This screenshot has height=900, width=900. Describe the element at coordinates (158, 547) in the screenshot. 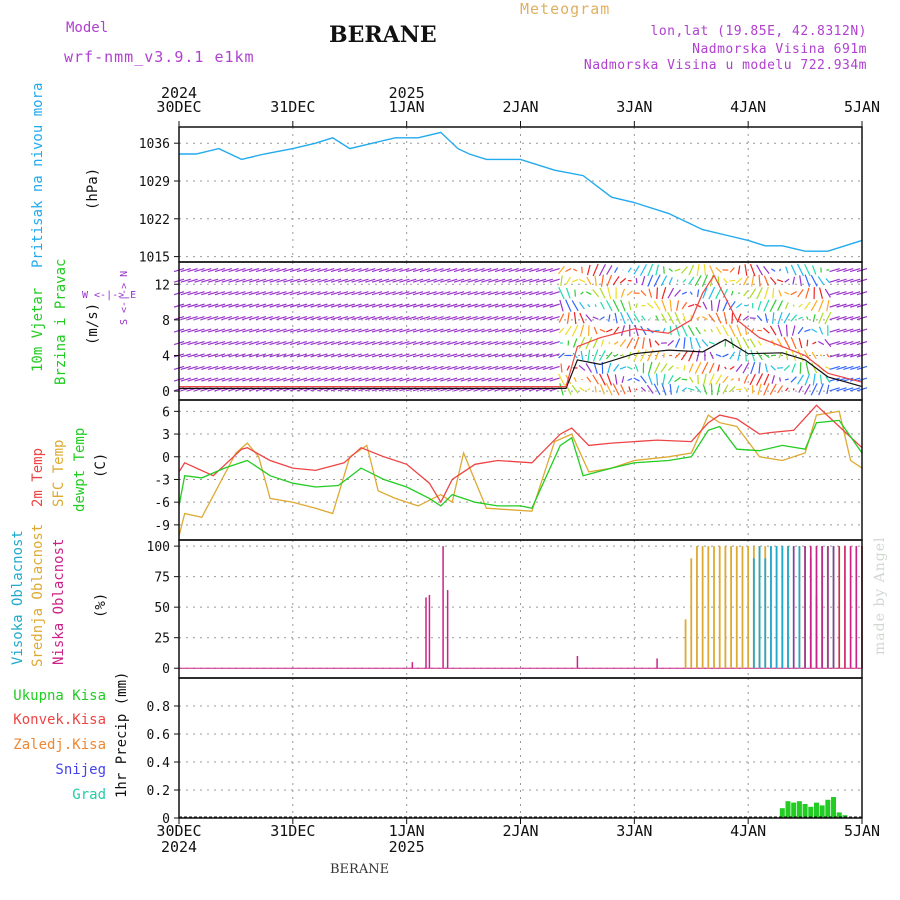

I see `y-tick-label: 100` at that location.